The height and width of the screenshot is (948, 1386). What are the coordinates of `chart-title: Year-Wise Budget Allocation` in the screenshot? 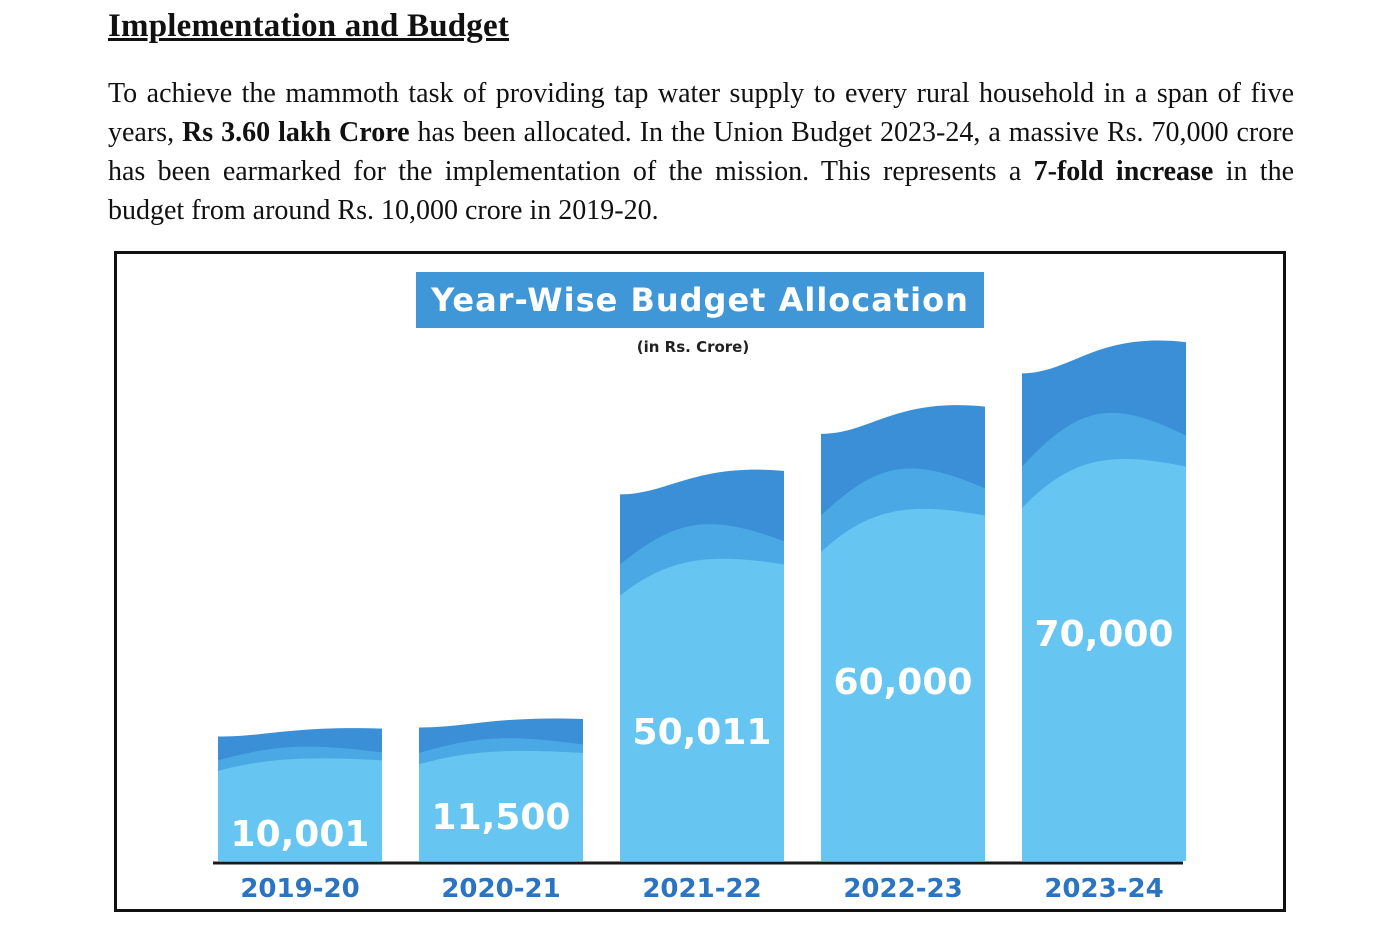 It's located at (699, 300).